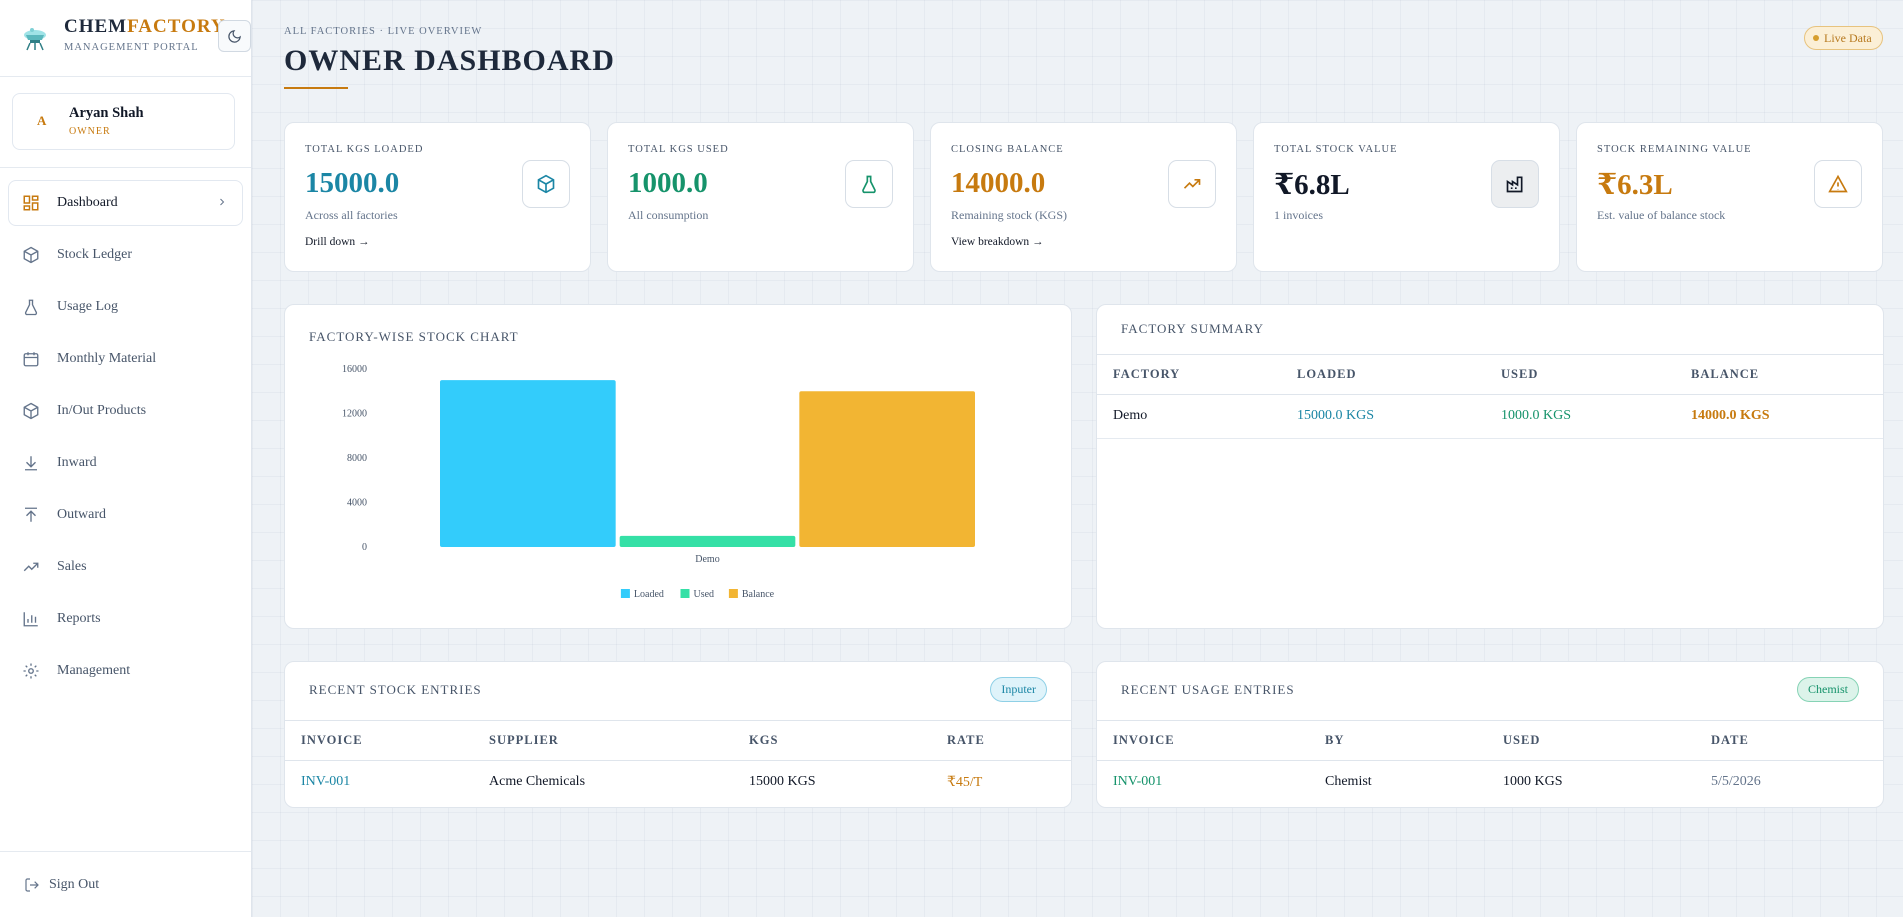 The width and height of the screenshot is (1903, 917). Describe the element at coordinates (1147, 374) in the screenshot. I see `column-header: FACTORY` at that location.